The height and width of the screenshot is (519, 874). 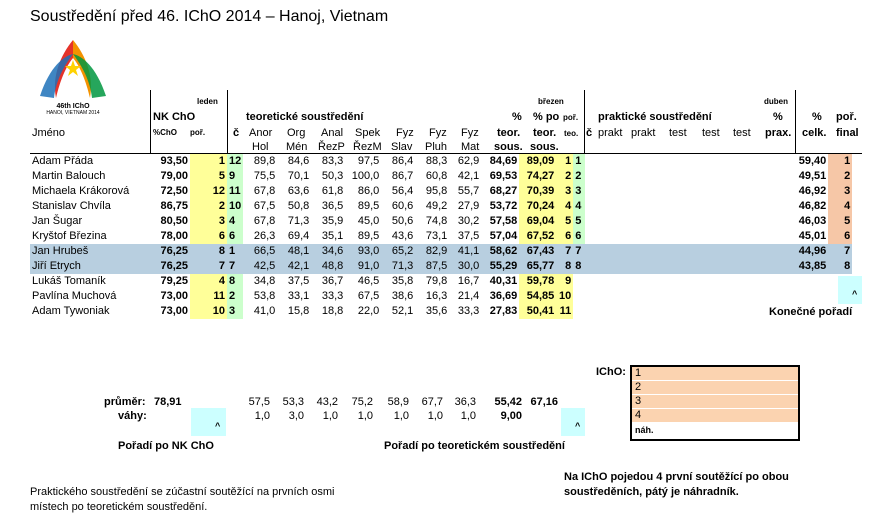 I want to click on header-teor-col-4: Fyz, so click(x=405, y=133).